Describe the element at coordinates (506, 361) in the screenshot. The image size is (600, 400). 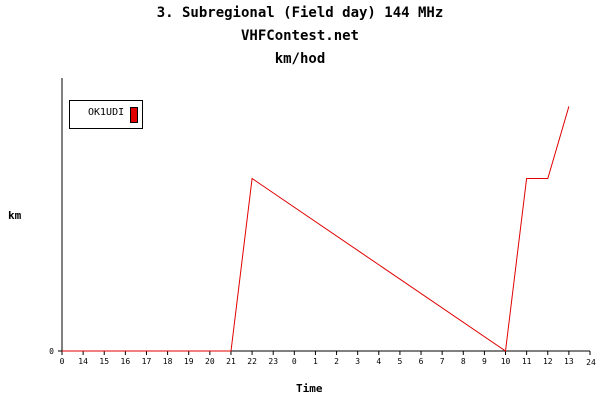
I see `x-tick-label: 10` at that location.